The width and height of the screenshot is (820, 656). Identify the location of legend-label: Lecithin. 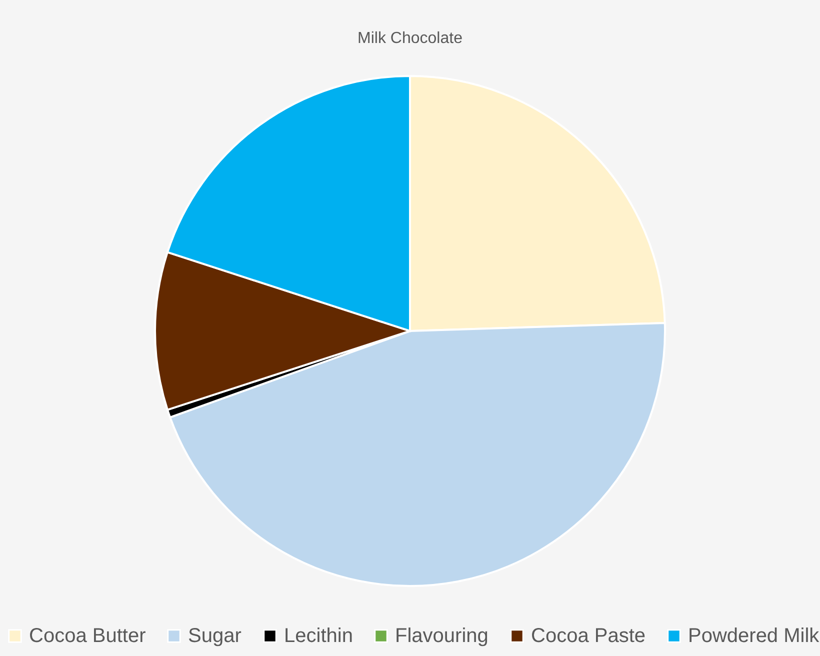
(318, 636).